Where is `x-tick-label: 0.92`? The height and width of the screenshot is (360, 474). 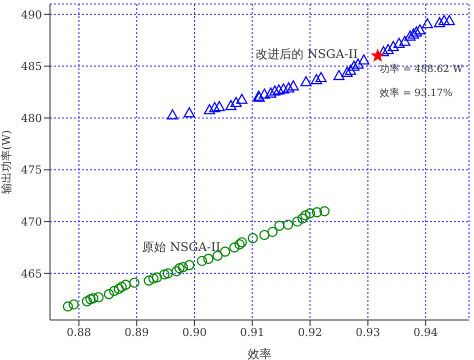
x-tick-label: 0.92 is located at coordinates (310, 332).